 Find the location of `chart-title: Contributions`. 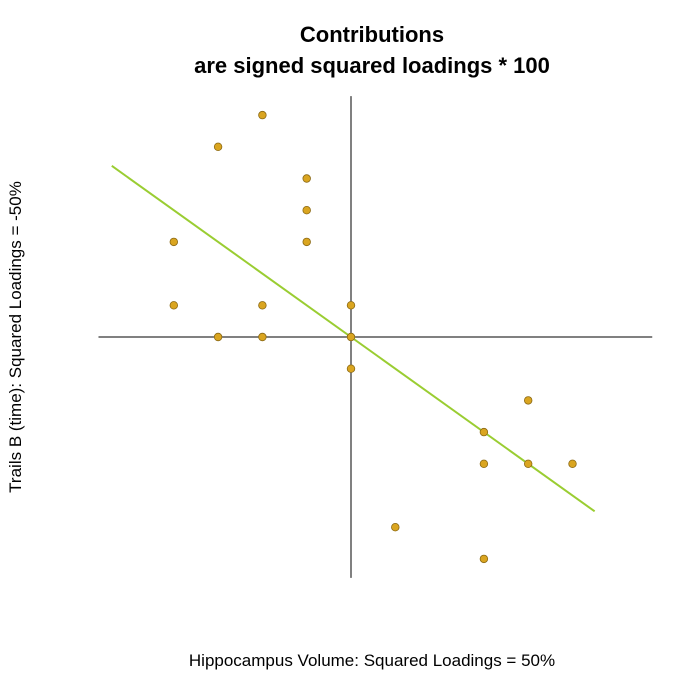

chart-title: Contributions is located at coordinates (372, 34).